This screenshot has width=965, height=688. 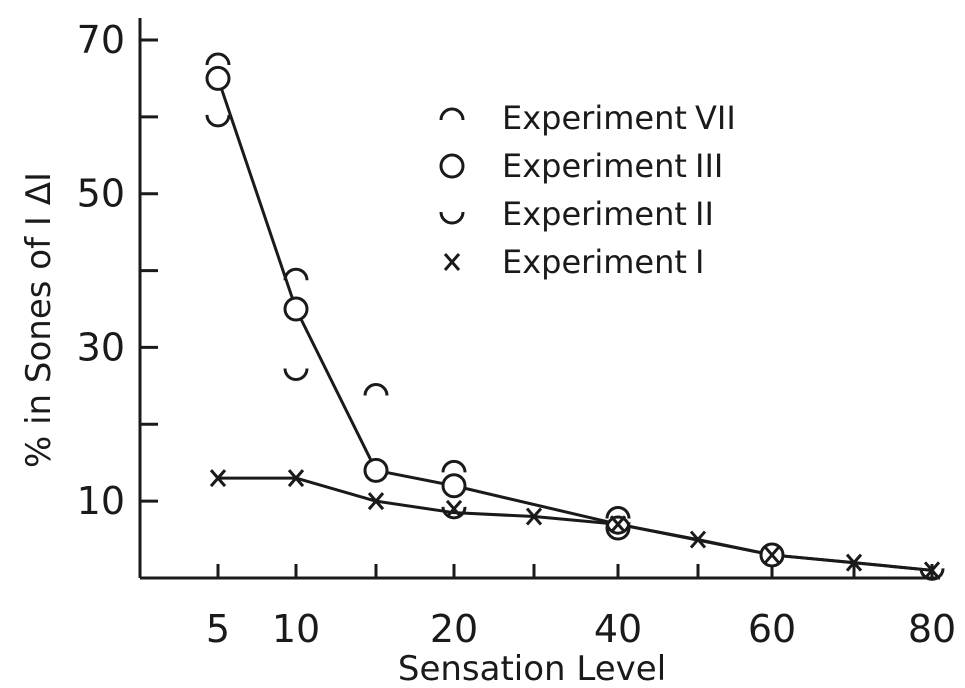 What do you see at coordinates (452, 114) in the screenshot?
I see `legend-marker-cap` at bounding box center [452, 114].